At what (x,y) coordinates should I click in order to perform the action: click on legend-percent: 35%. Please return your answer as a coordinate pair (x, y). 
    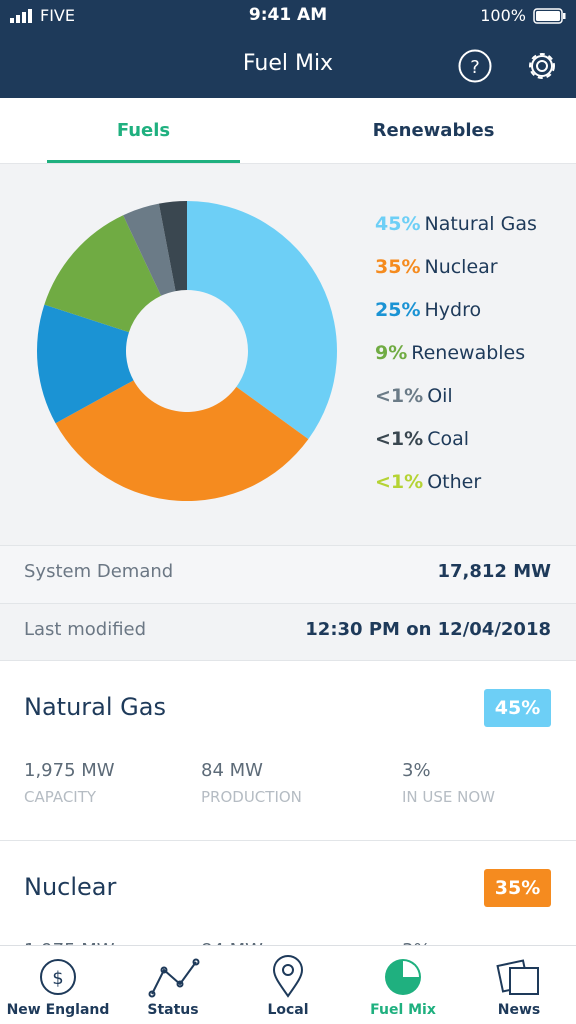
    Looking at the image, I should click on (398, 267).